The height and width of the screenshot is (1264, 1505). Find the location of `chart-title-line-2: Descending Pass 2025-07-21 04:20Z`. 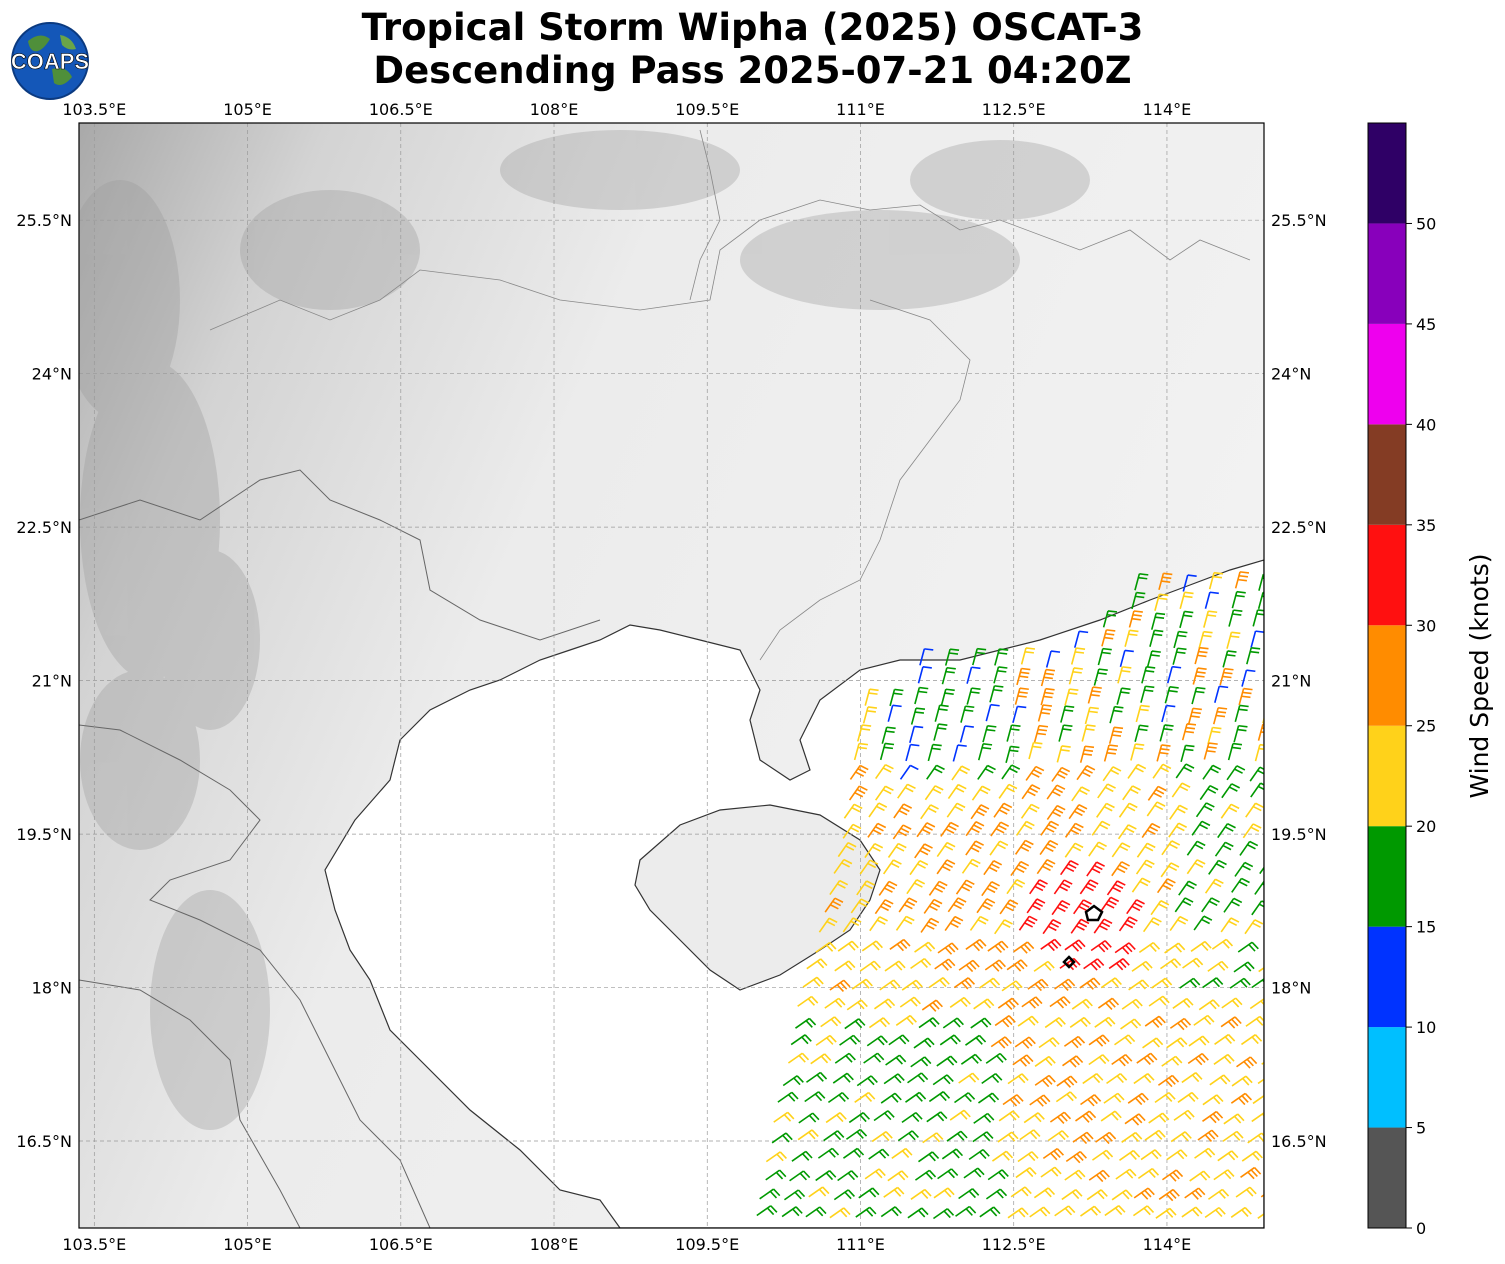

chart-title-line-2: Descending Pass 2025-07-21 04:20Z is located at coordinates (752, 70).